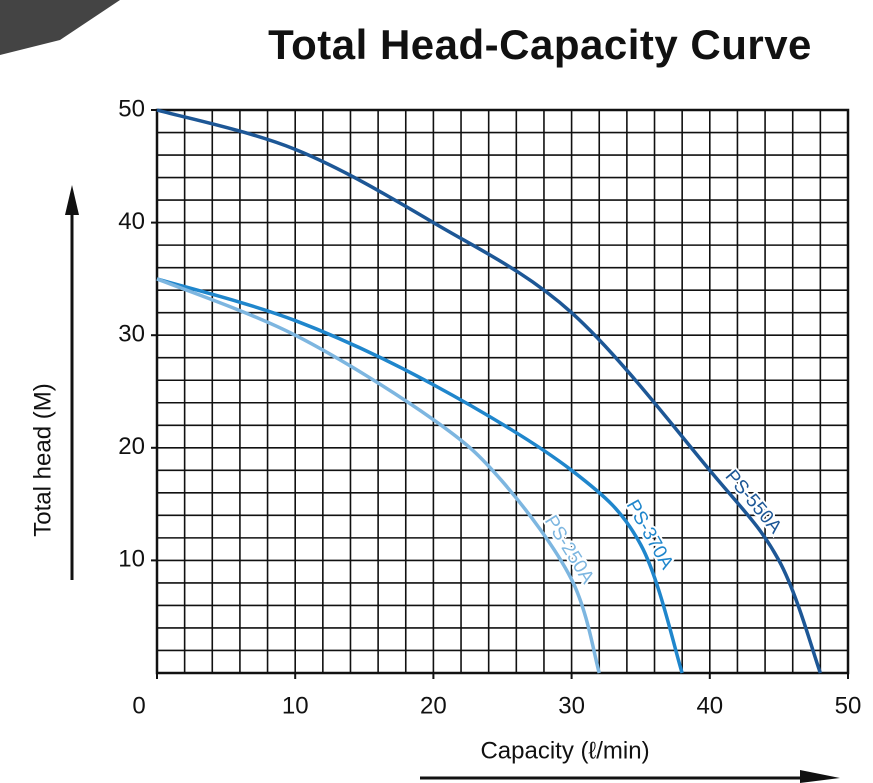 The image size is (873, 783). Describe the element at coordinates (72, 200) in the screenshot. I see `y-arrow-head` at that location.